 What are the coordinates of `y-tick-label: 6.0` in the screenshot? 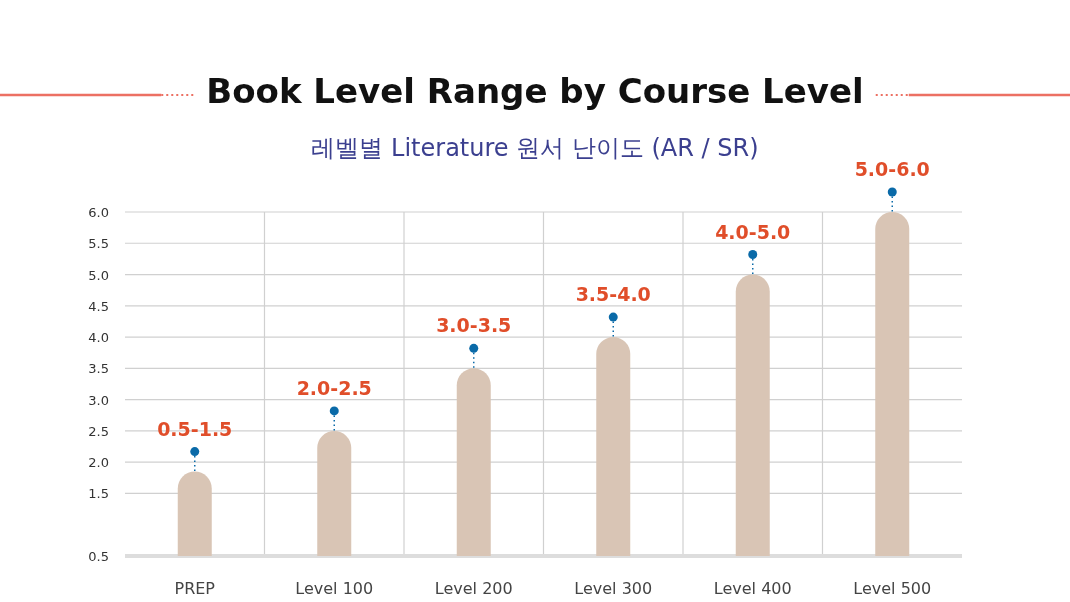 It's located at (98, 212).